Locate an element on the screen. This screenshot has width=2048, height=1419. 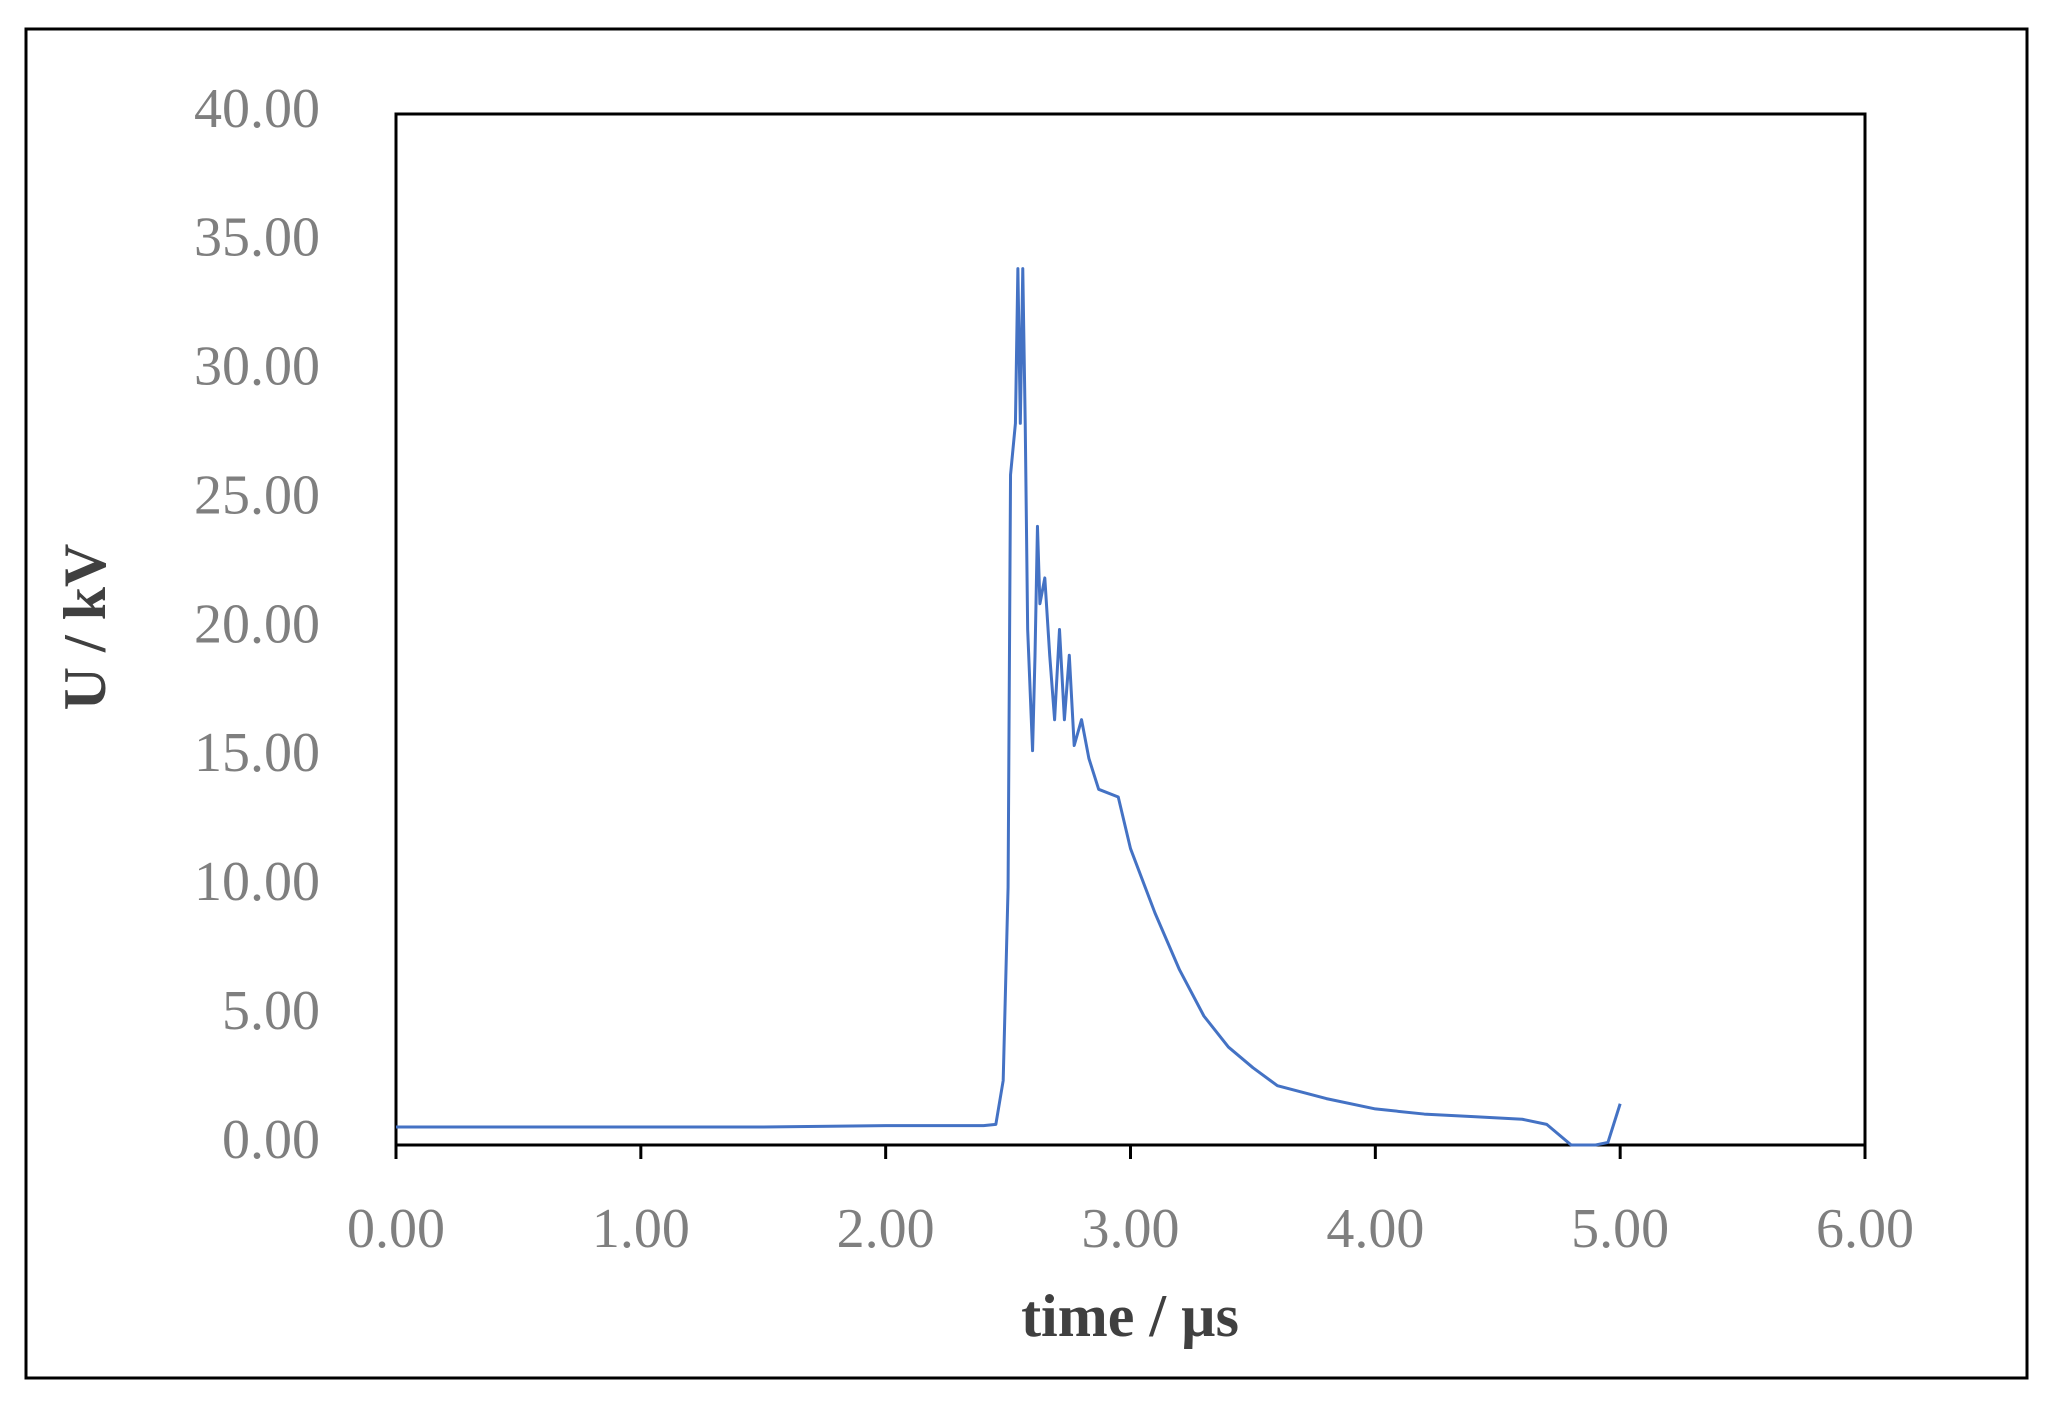
y-tick-label: 10.00 is located at coordinates (257, 882).